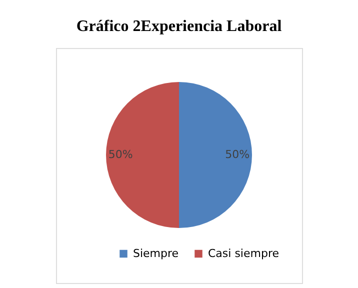  What do you see at coordinates (179, 26) in the screenshot?
I see `chart-title: Gráfico 2Experiencia Laboral` at bounding box center [179, 26].